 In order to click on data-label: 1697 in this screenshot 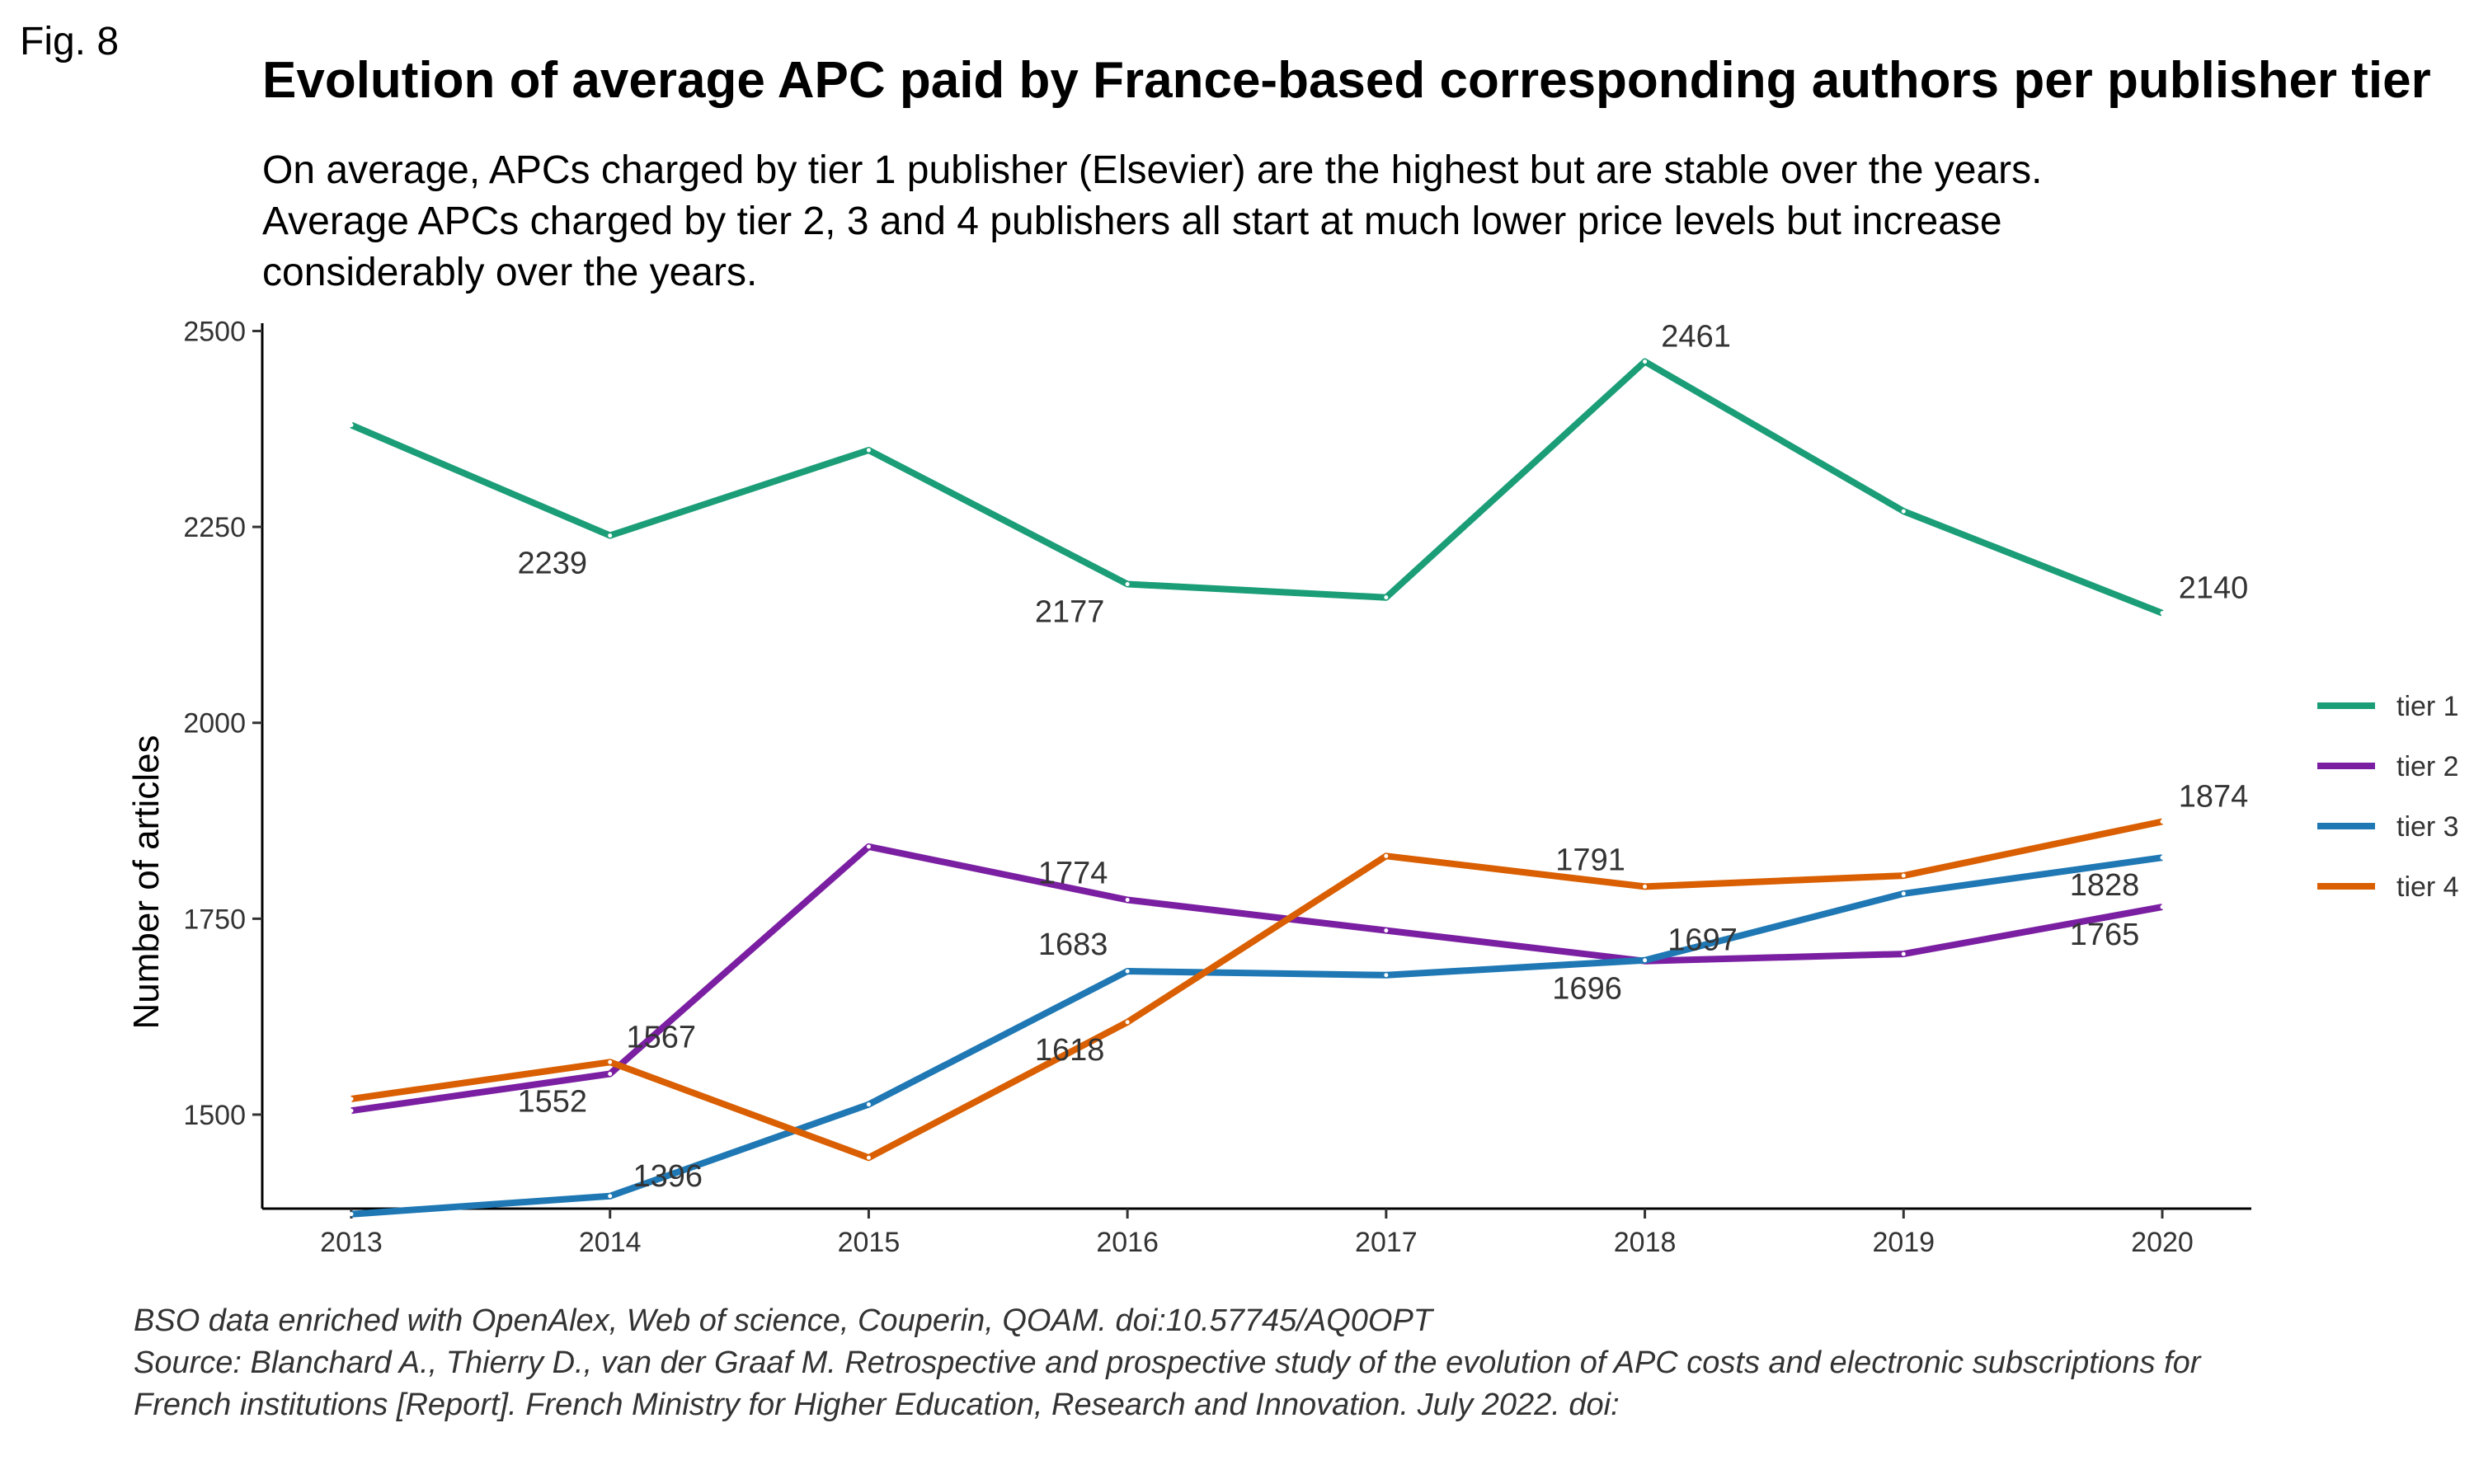, I will do `click(1702, 940)`.